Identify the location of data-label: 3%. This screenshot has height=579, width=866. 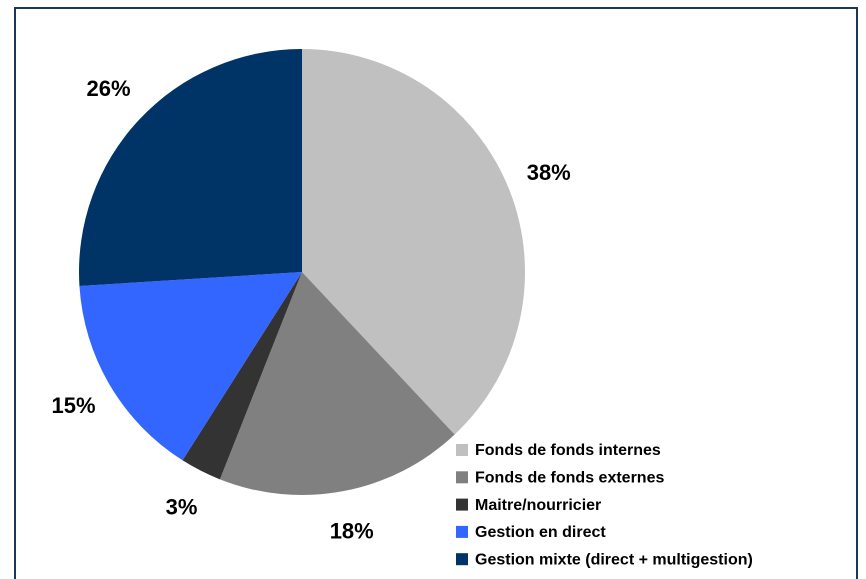
(182, 506).